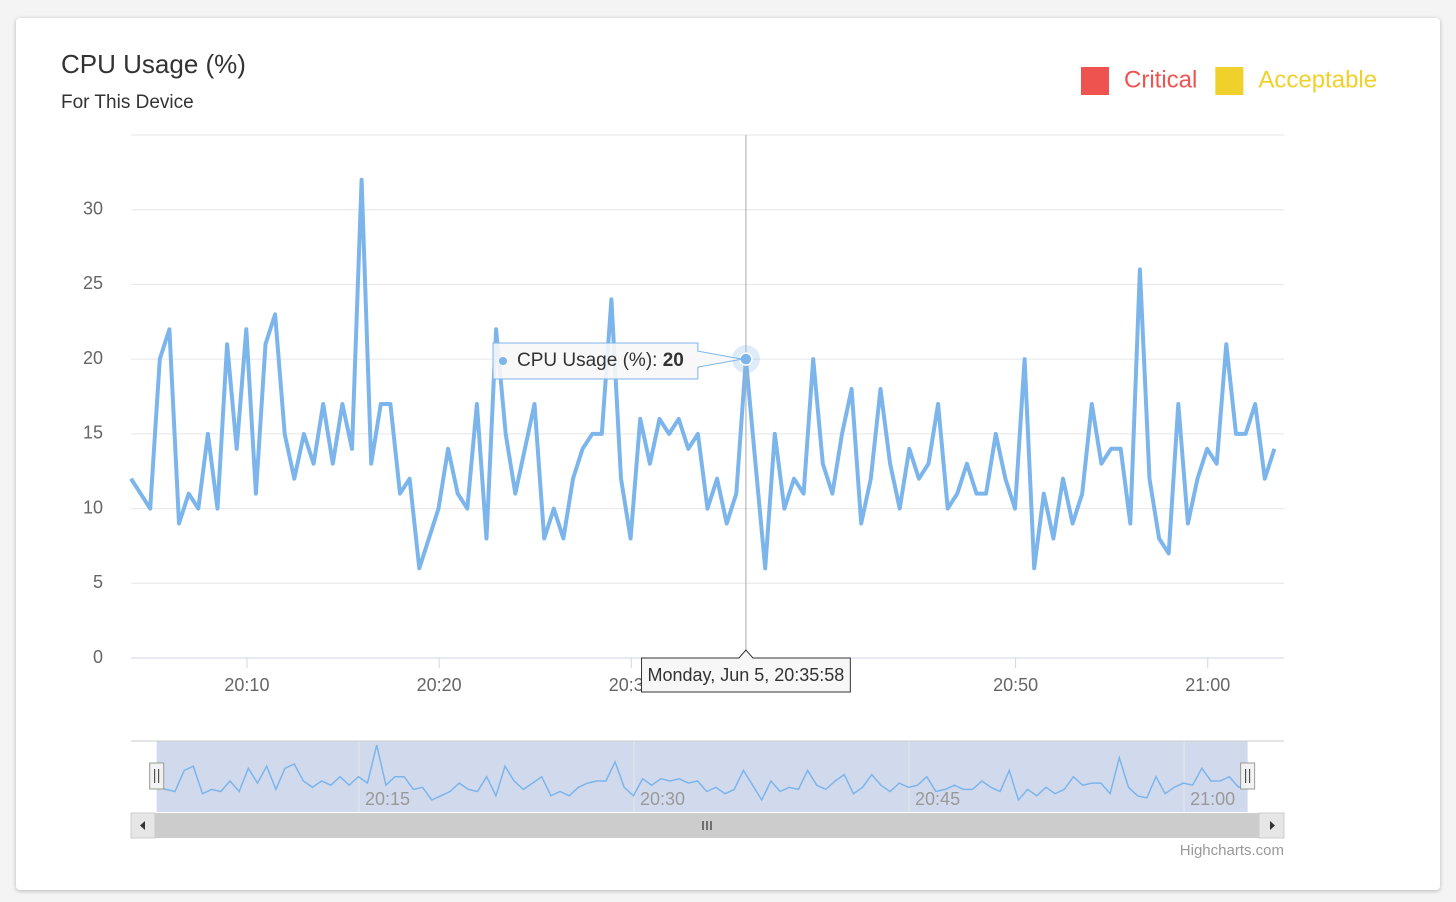  Describe the element at coordinates (93, 208) in the screenshot. I see `y-tick-label: 30` at that location.